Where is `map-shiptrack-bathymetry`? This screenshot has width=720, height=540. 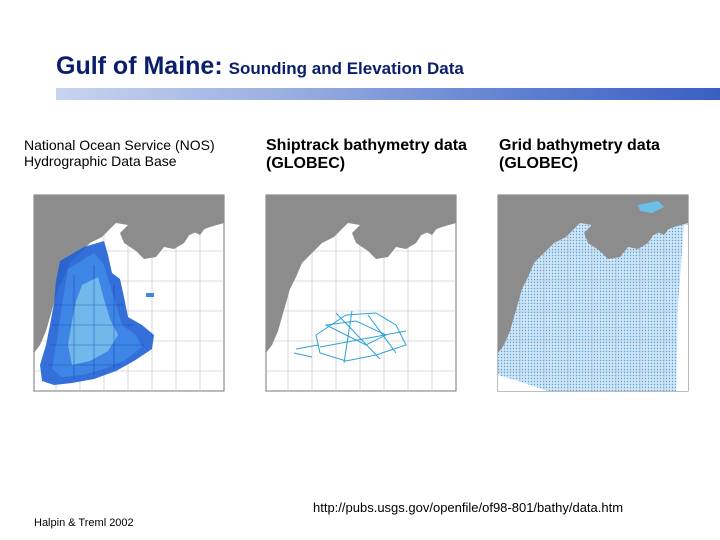 map-shiptrack-bathymetry is located at coordinates (360, 293).